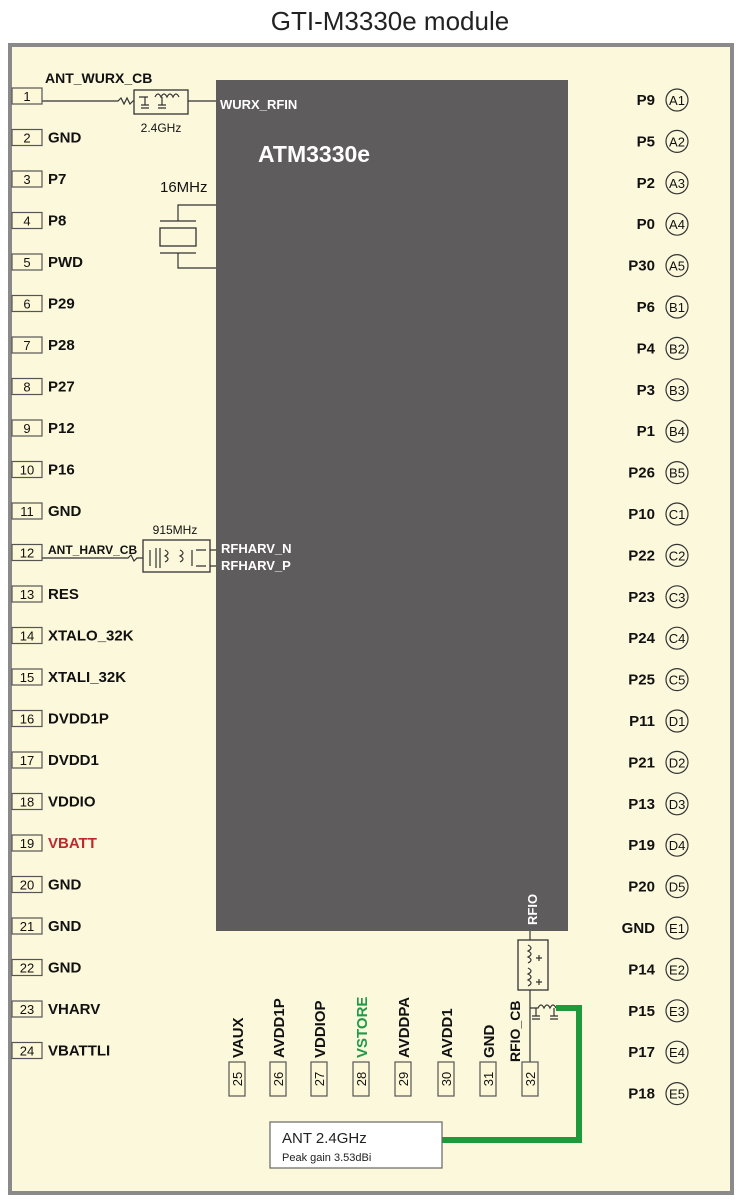  I want to click on ball-signal: P9, so click(646, 100).